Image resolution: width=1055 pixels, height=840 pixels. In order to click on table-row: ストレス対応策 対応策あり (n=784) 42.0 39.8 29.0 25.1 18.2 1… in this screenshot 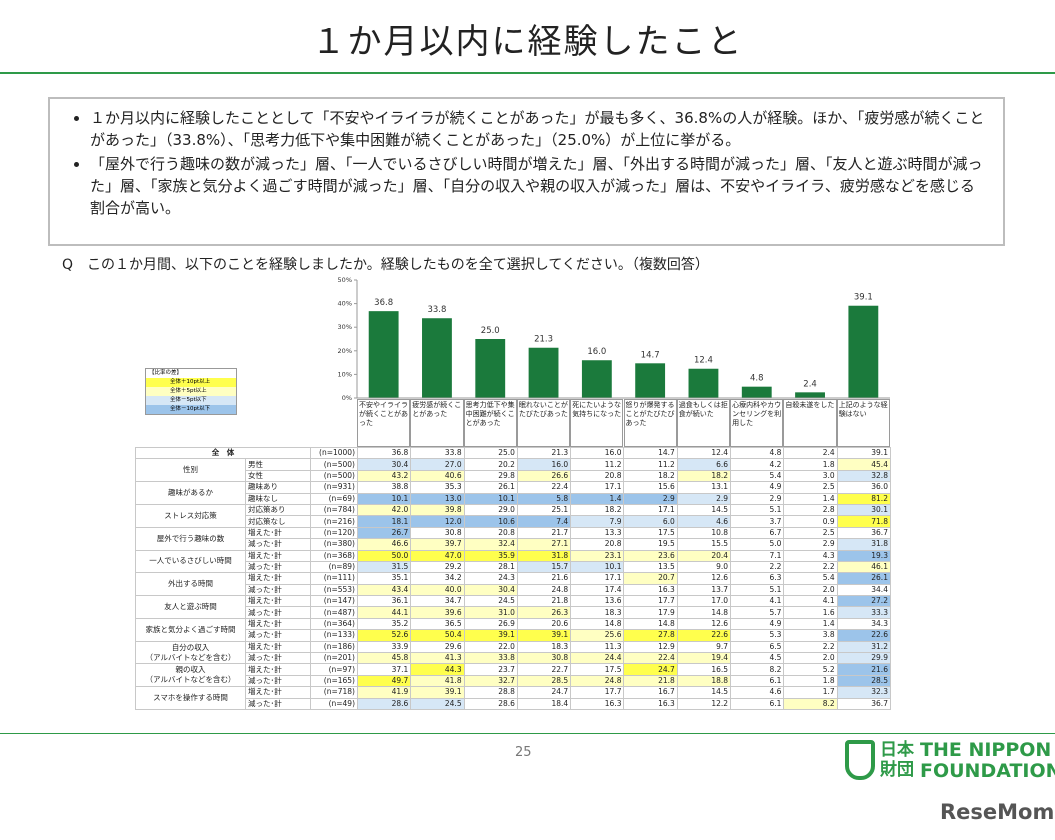, I will do `click(513, 515)`.